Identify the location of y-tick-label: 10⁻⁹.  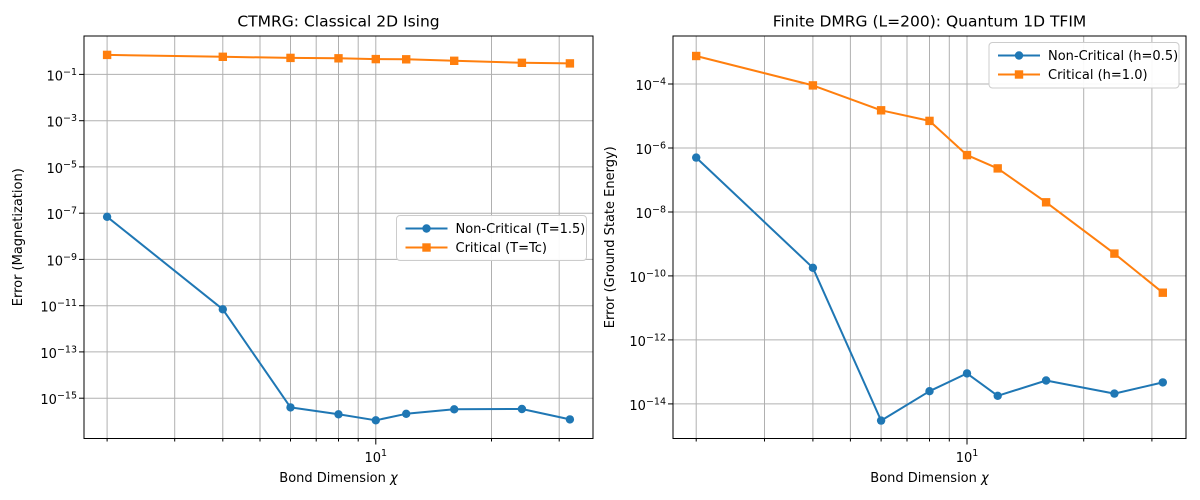
(61, 261).